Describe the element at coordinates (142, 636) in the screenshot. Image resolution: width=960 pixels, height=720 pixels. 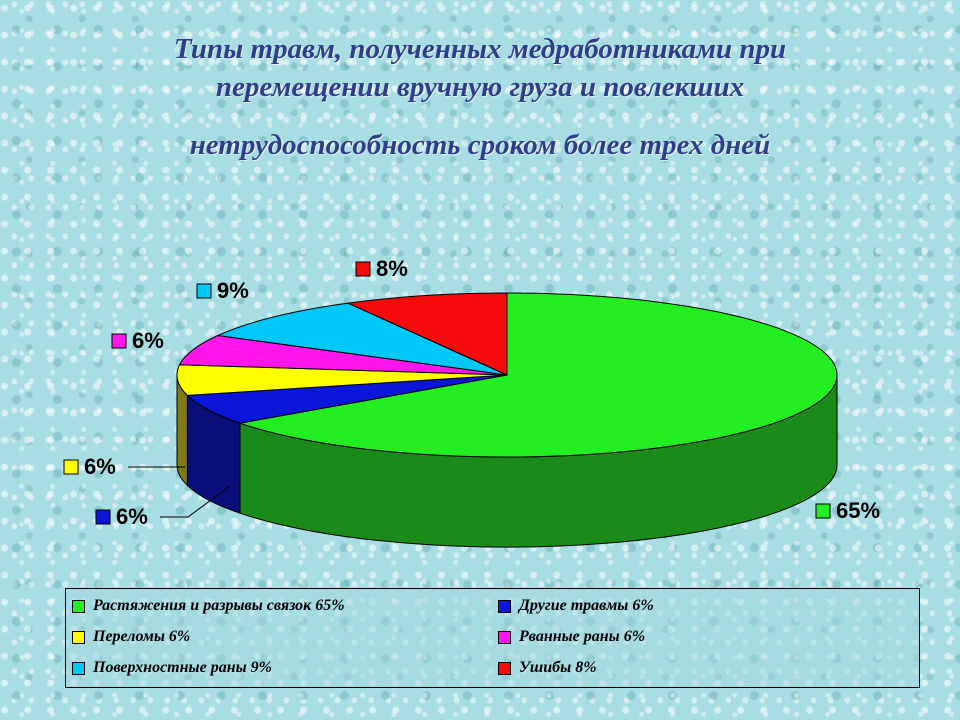
I see `legend-label-2: Переломы 6%` at that location.